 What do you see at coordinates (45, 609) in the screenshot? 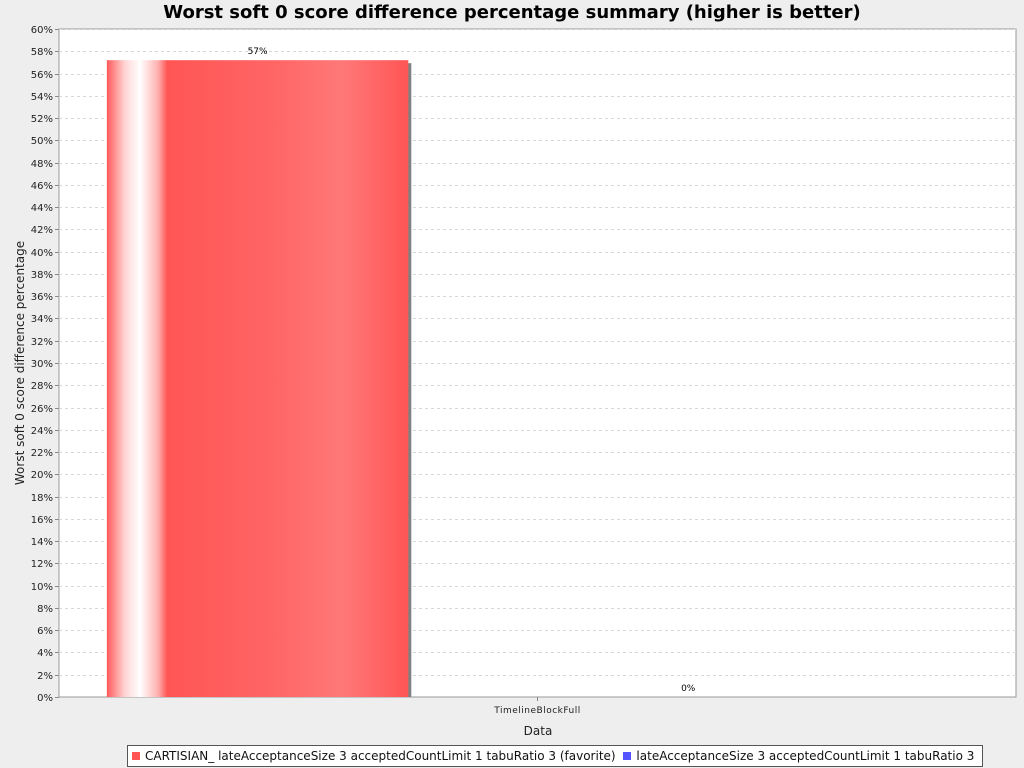
I see `y-tick-label: 8%` at bounding box center [45, 609].